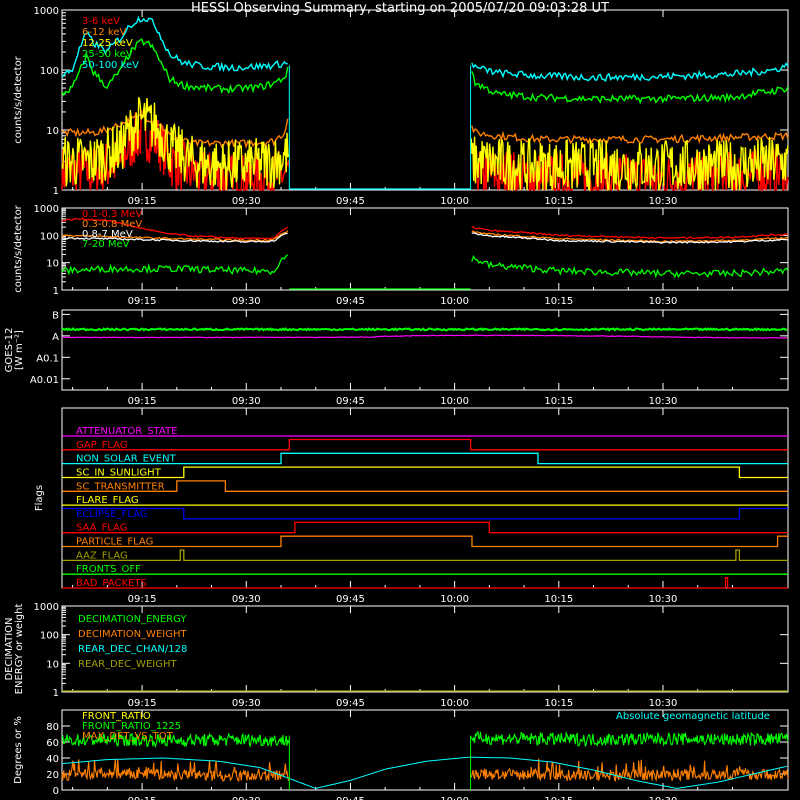 This screenshot has width=800, height=800. Describe the element at coordinates (119, 472) in the screenshot. I see `flag-label: SC_IN_SUNLIGHT` at that location.